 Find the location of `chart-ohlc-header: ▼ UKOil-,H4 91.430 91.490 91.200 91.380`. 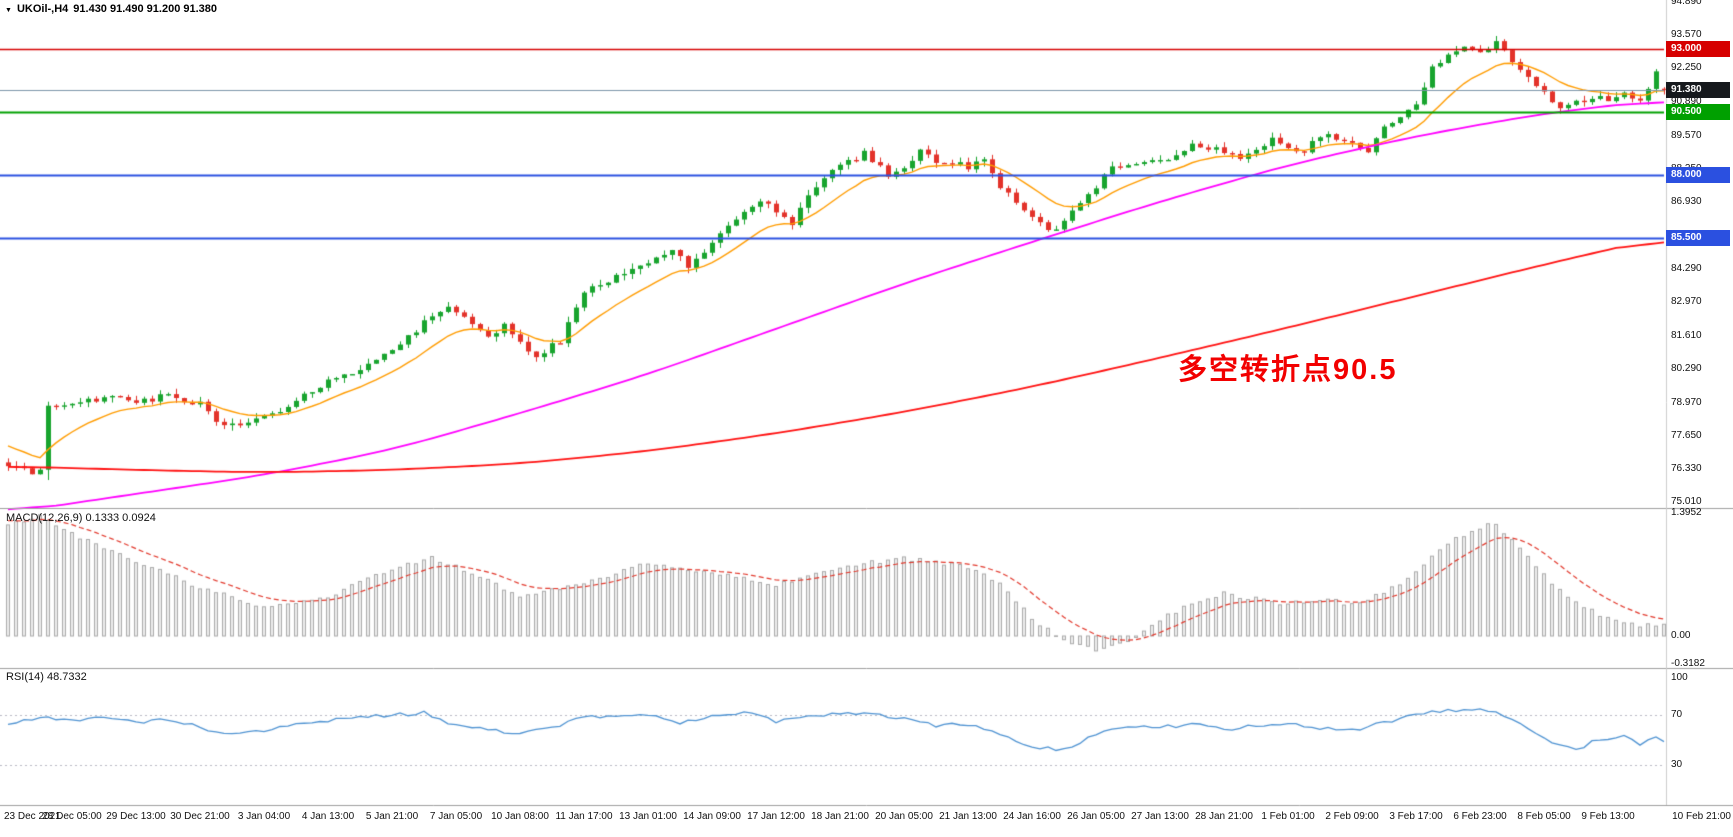

chart-ohlc-header: ▼ UKOil-,H4 91.430 91.490 91.200 91.380 is located at coordinates (111, 9).